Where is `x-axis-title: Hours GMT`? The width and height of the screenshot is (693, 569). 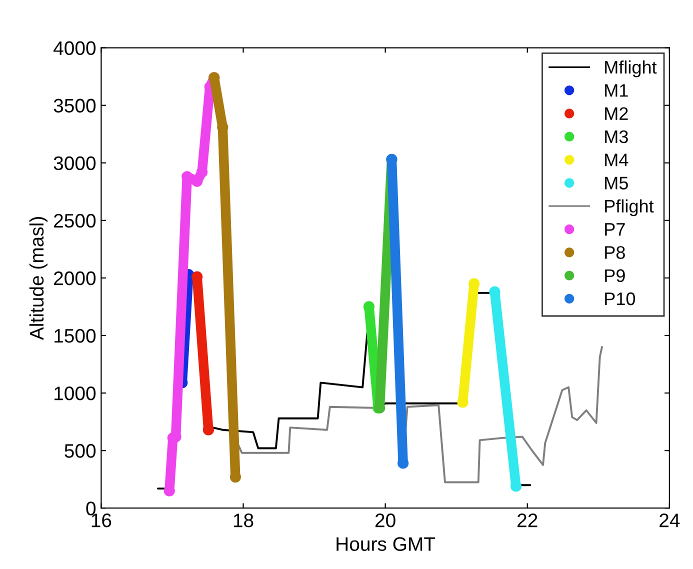
x-axis-title: Hours GMT is located at coordinates (386, 544).